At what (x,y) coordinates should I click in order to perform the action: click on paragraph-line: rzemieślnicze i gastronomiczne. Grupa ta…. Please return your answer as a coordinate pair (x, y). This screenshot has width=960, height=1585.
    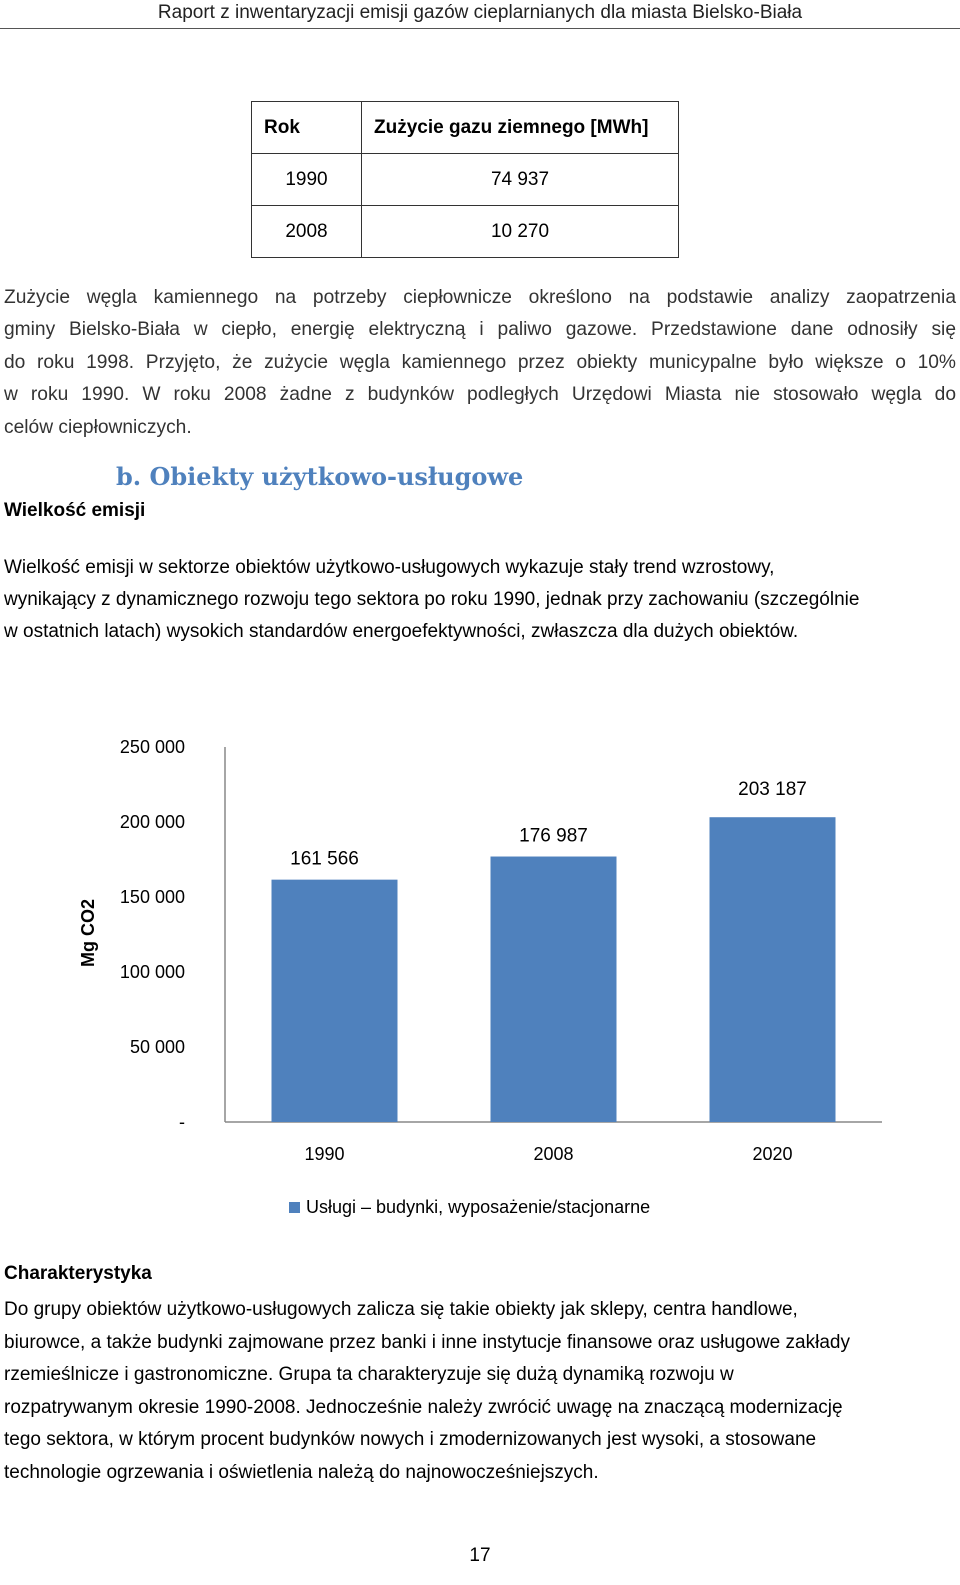
    Looking at the image, I should click on (369, 1375).